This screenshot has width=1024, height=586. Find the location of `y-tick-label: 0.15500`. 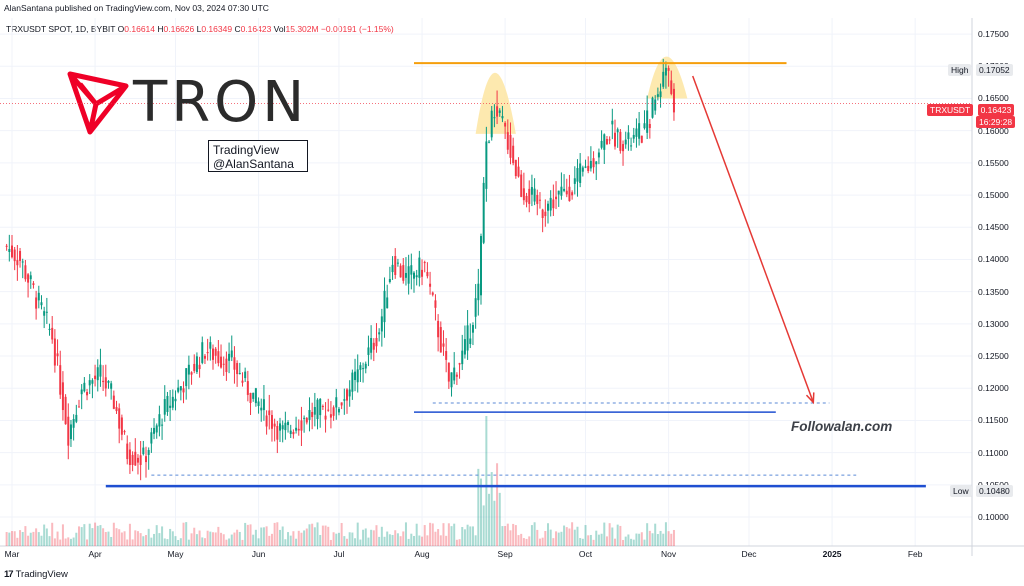

y-tick-label: 0.15500 is located at coordinates (993, 162).